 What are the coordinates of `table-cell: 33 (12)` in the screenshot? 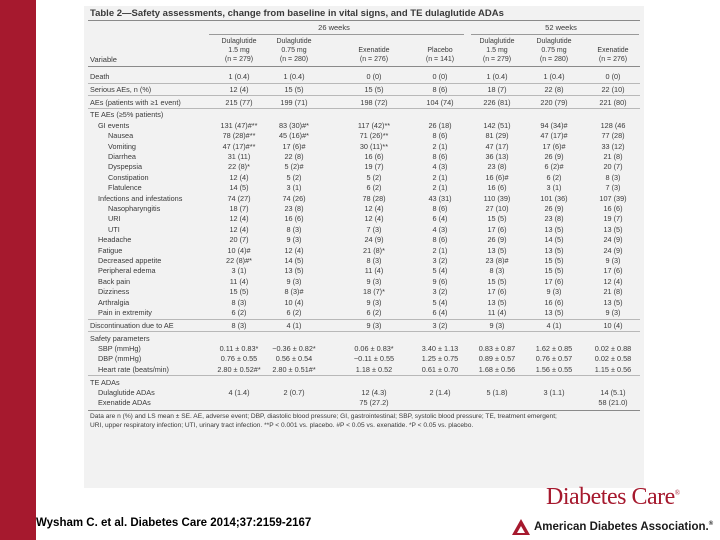 It's located at (613, 146).